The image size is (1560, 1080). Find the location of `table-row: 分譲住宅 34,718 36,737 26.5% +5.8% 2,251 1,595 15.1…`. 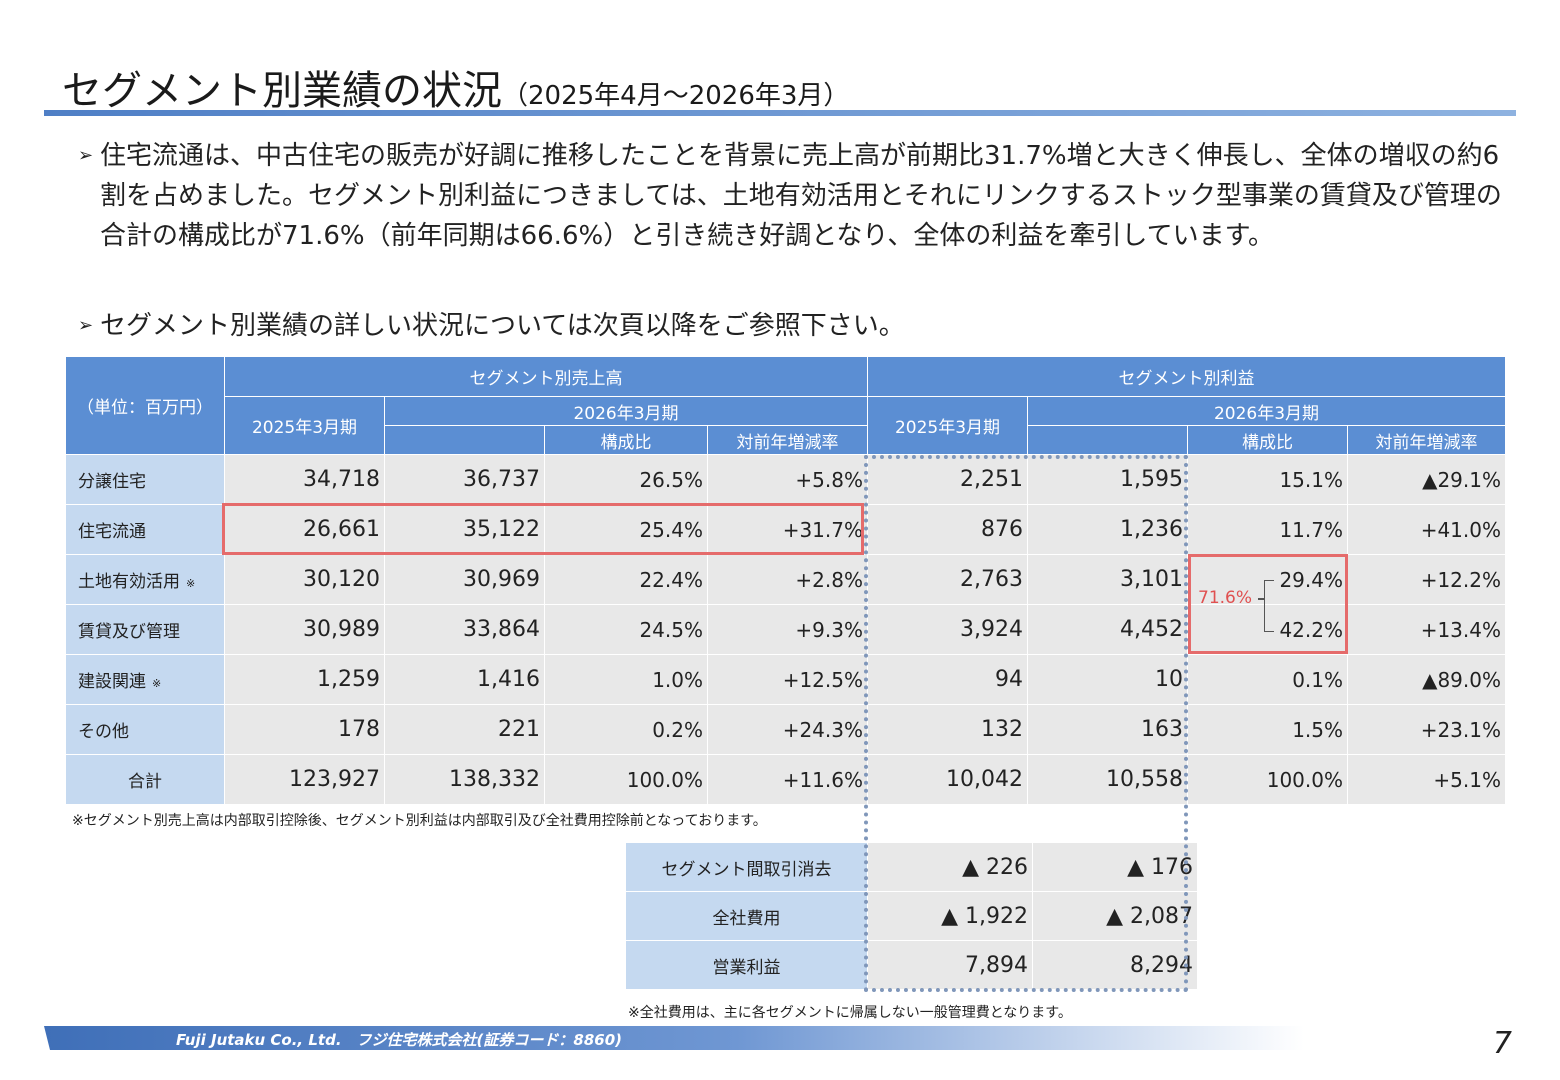

table-row: 分譲住宅 34,718 36,737 26.5% +5.8% 2,251 1,595 15.1… is located at coordinates (785, 479).